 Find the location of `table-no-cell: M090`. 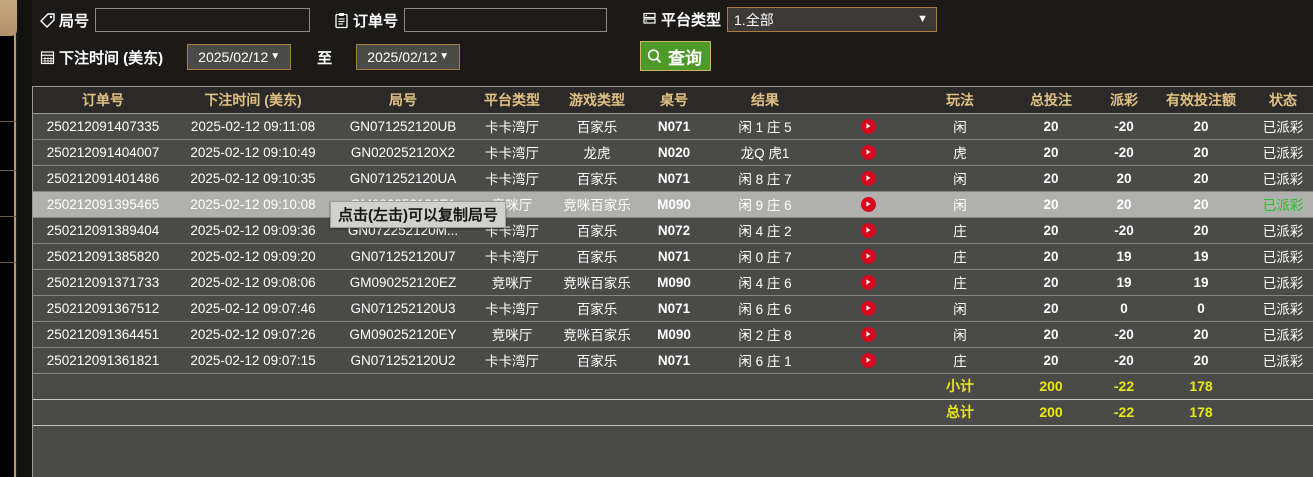

table-no-cell: M090 is located at coordinates (674, 282).